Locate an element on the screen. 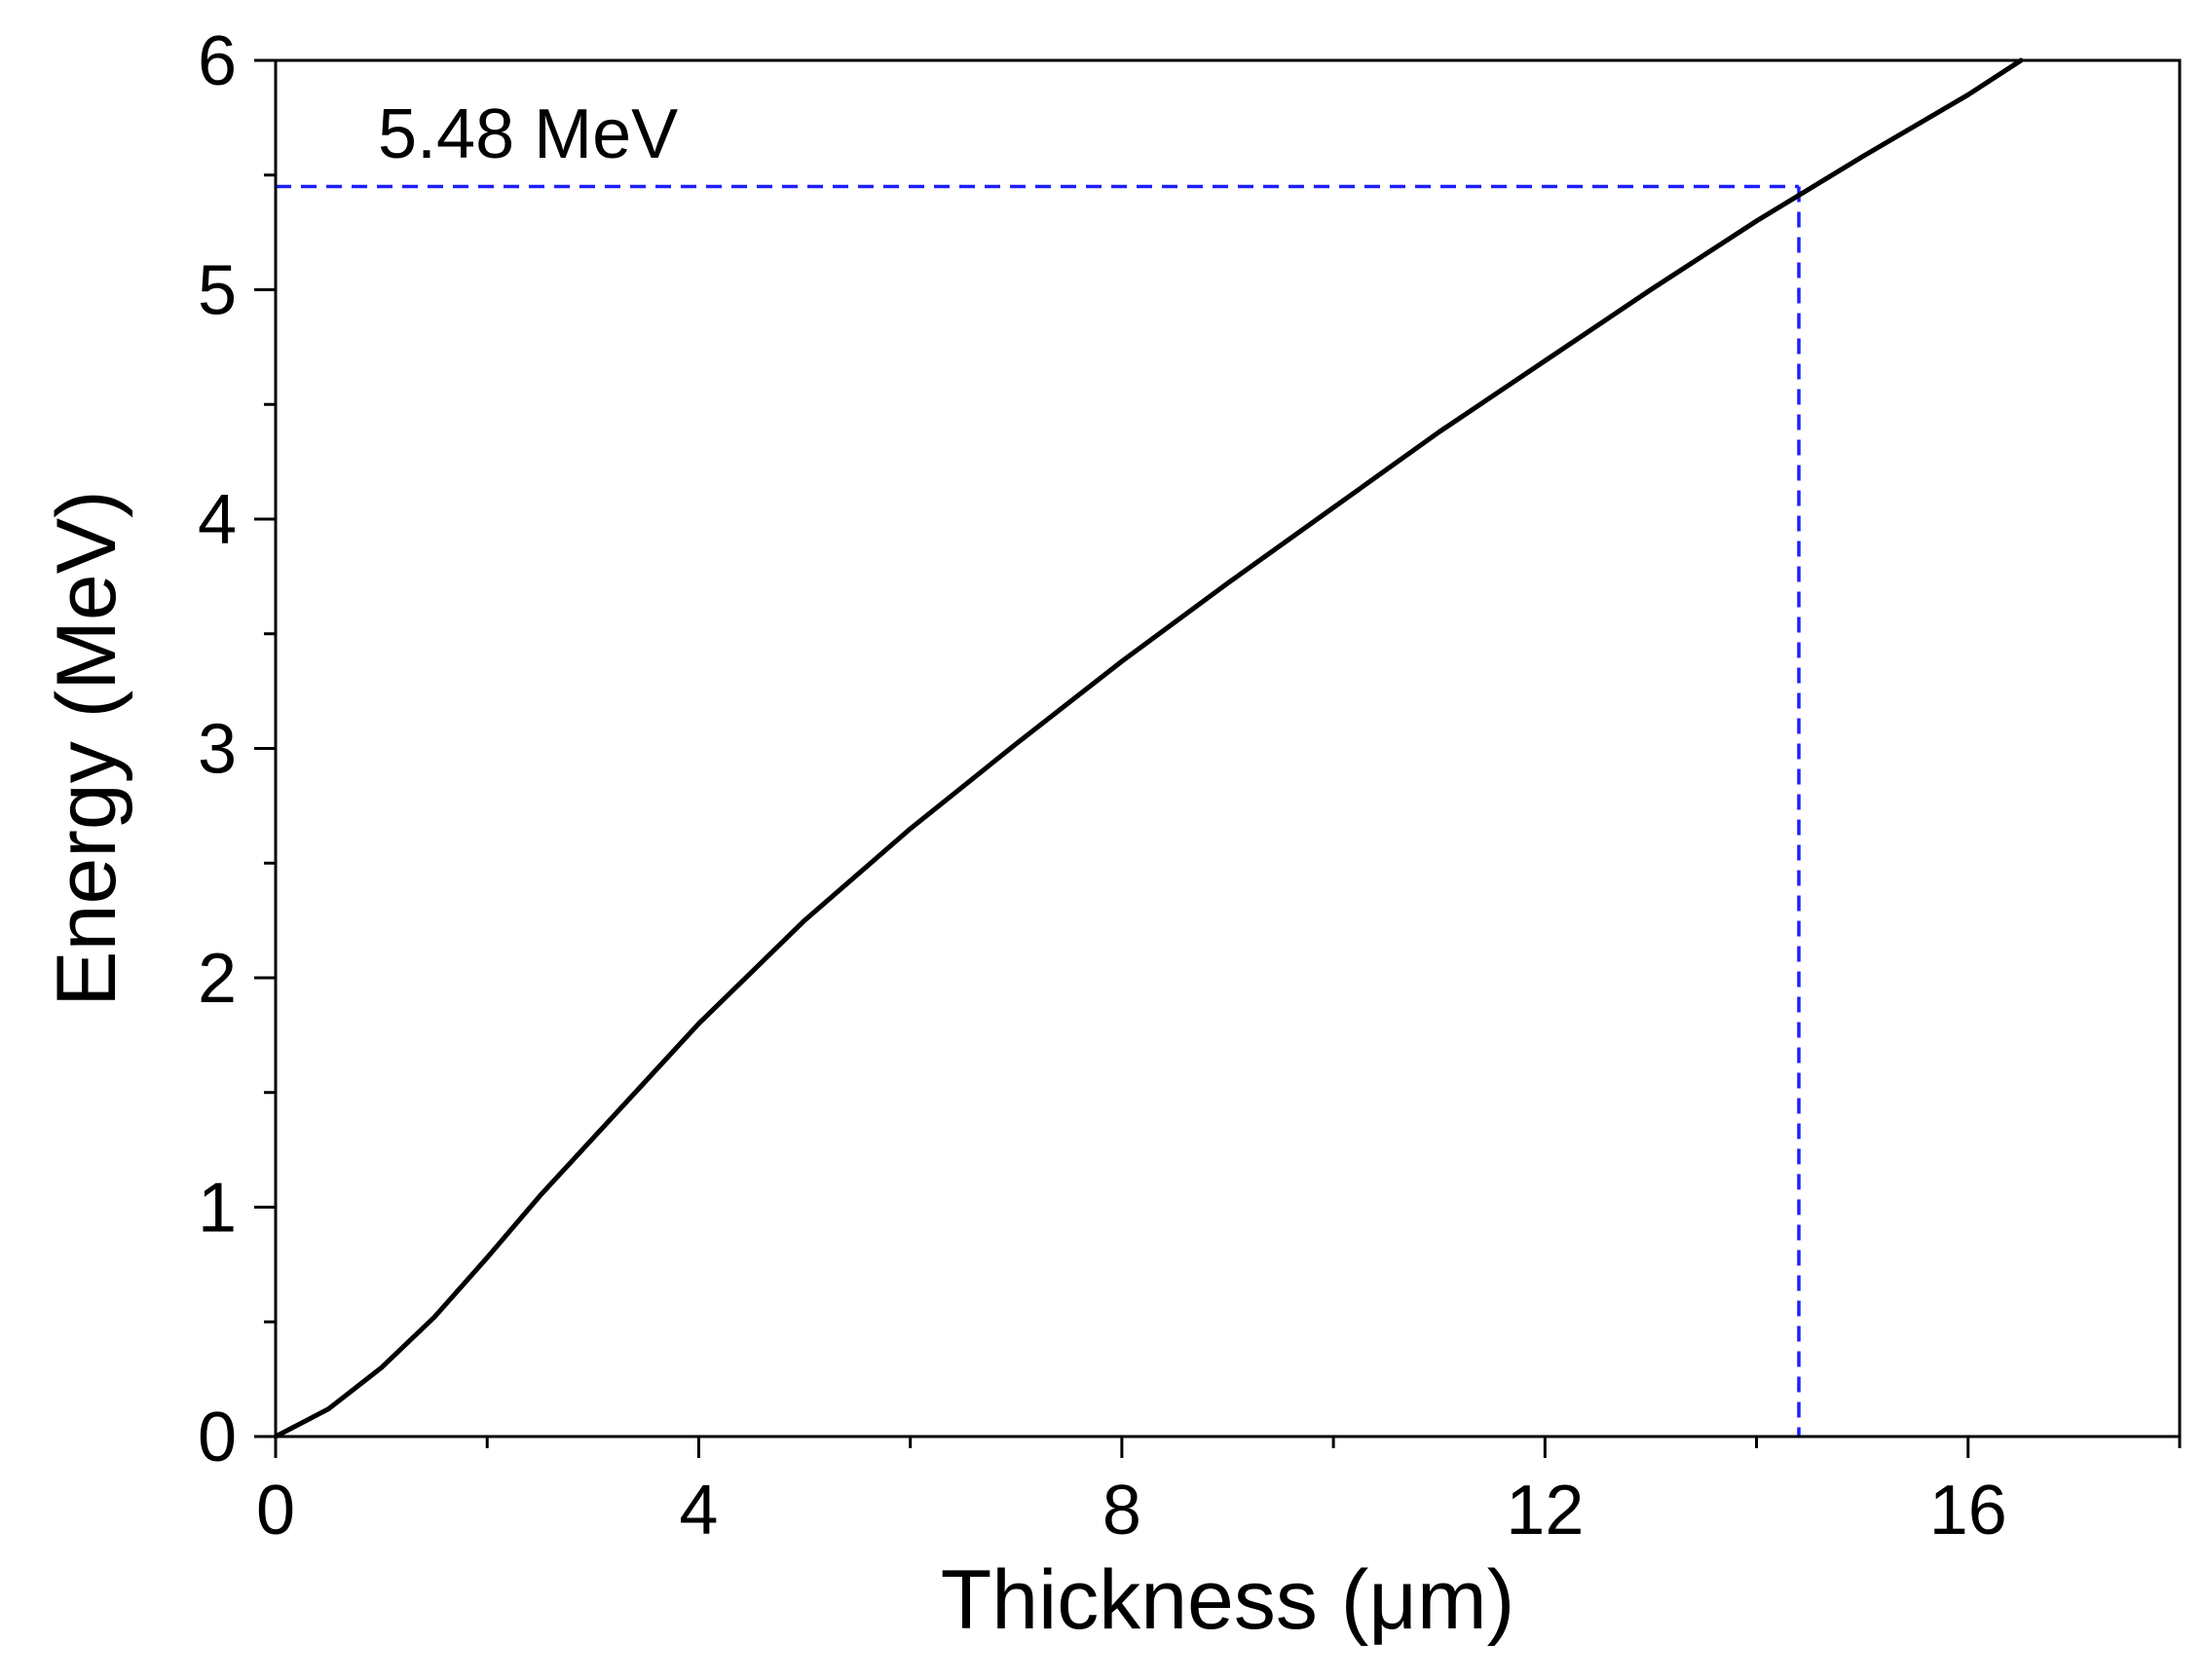 The width and height of the screenshot is (2204, 1680). y-tick-label: 0 is located at coordinates (217, 1437).